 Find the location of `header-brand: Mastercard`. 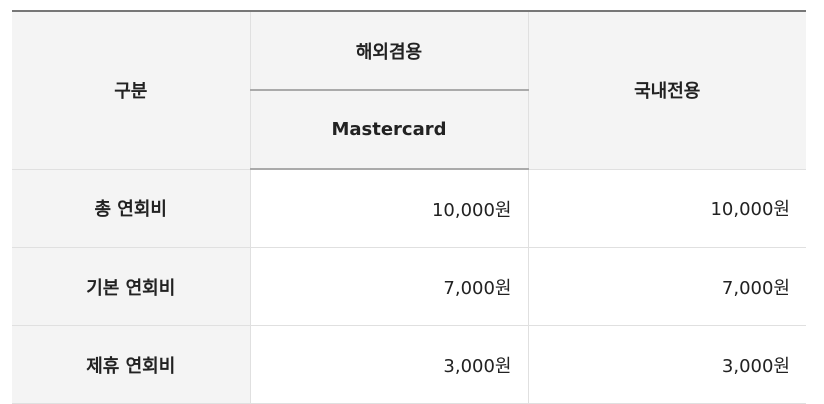

header-brand: Mastercard is located at coordinates (389, 129).